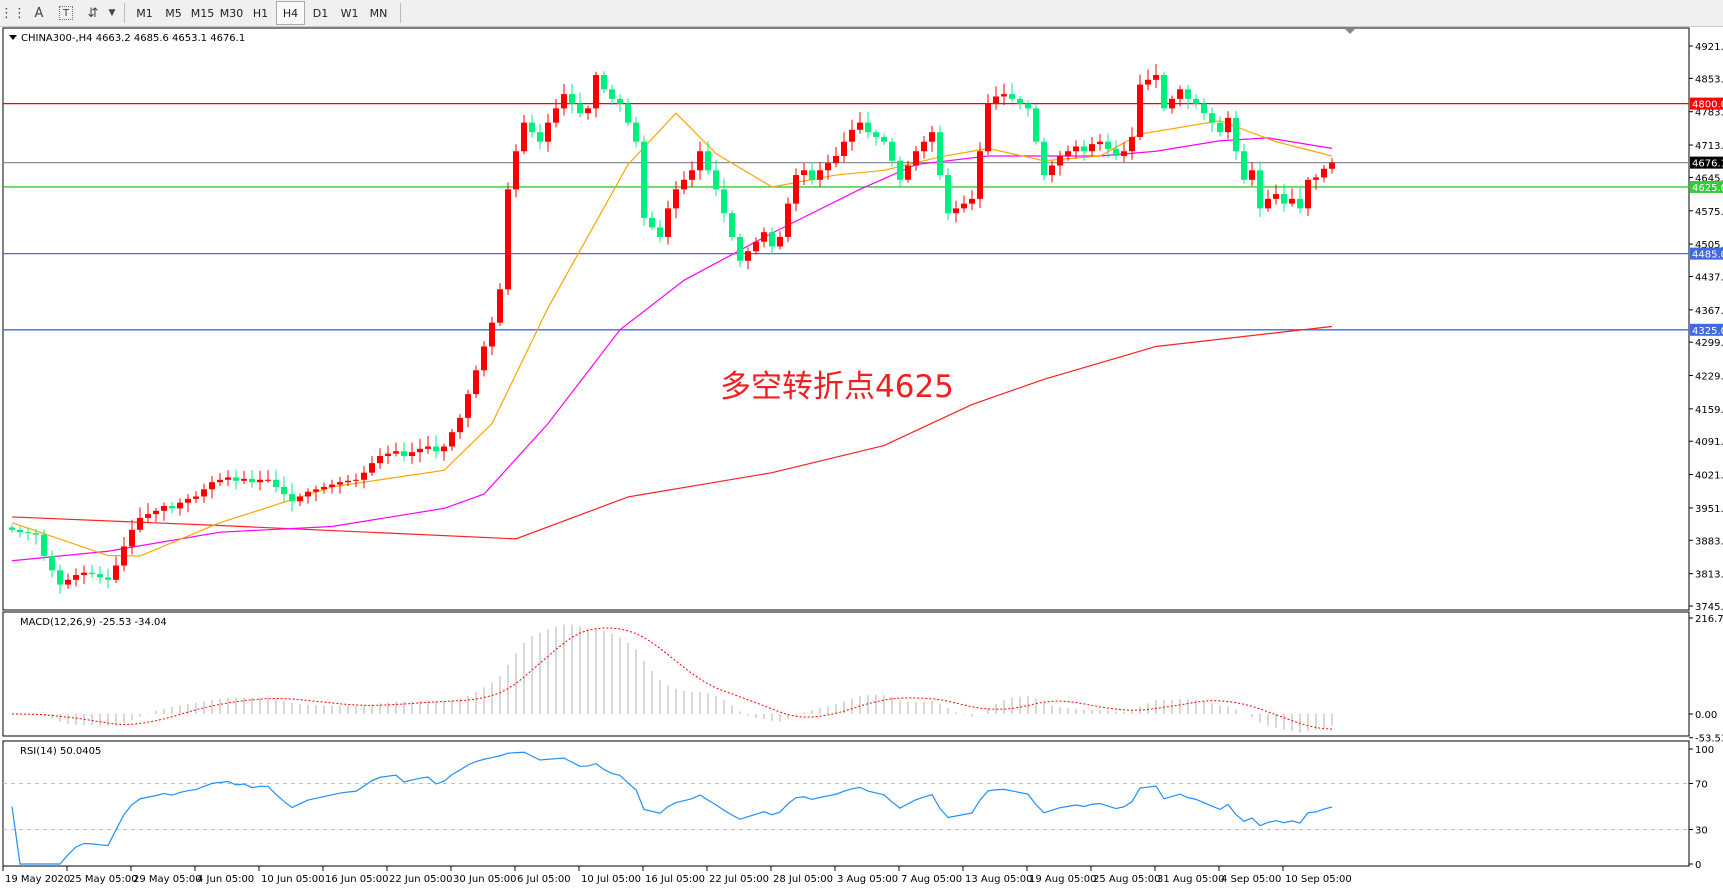 This screenshot has width=1723, height=890. What do you see at coordinates (13, 37) in the screenshot?
I see `collapse-triangle-icon` at bounding box center [13, 37].